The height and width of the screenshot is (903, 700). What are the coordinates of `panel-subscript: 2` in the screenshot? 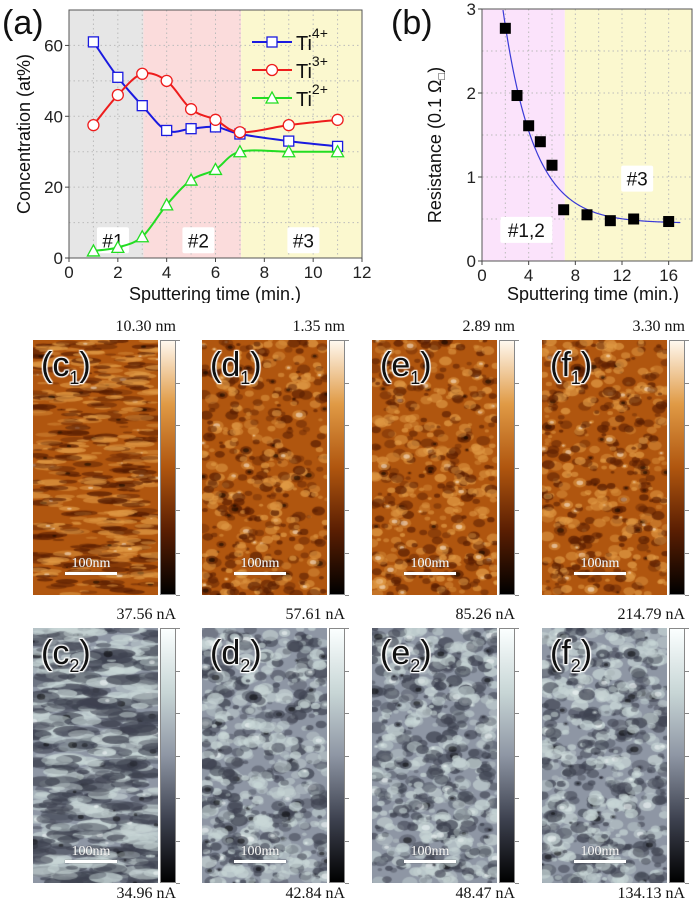 It's located at (74, 665).